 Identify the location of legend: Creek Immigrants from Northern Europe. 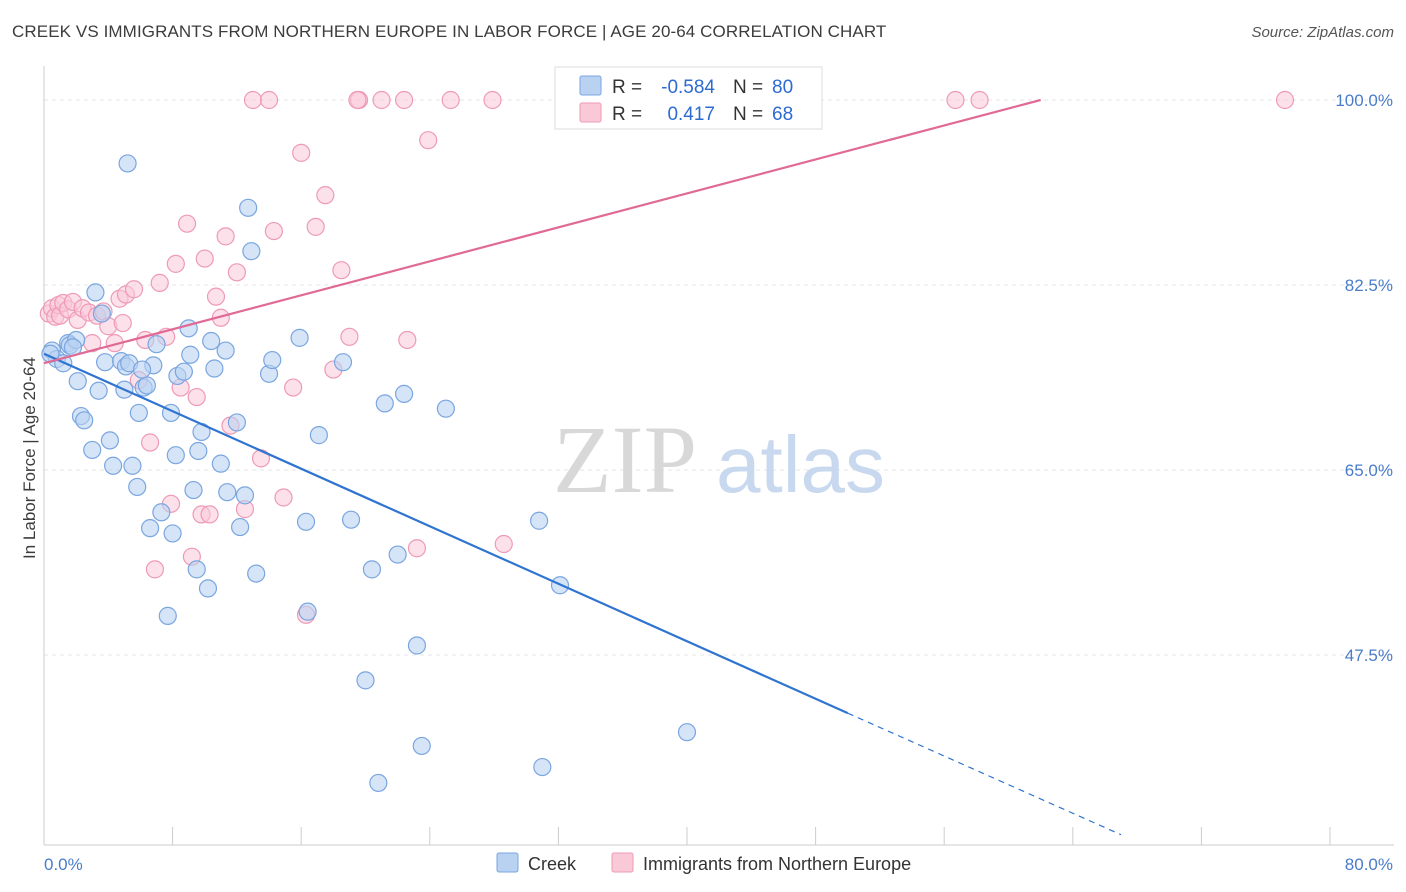
(703, 863).